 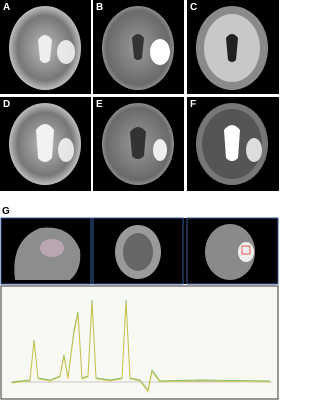 What do you see at coordinates (6, 7) in the screenshot?
I see `panel-label: A` at bounding box center [6, 7].